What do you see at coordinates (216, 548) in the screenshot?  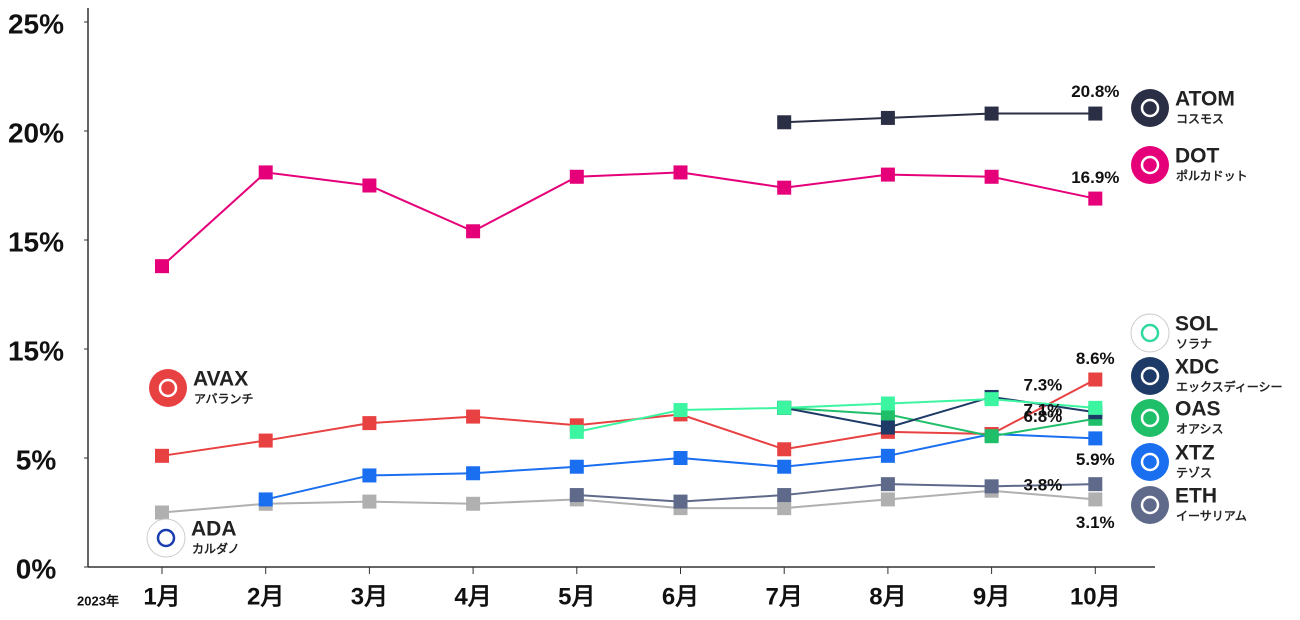 I see `legend-subtitle: カルダノ` at bounding box center [216, 548].